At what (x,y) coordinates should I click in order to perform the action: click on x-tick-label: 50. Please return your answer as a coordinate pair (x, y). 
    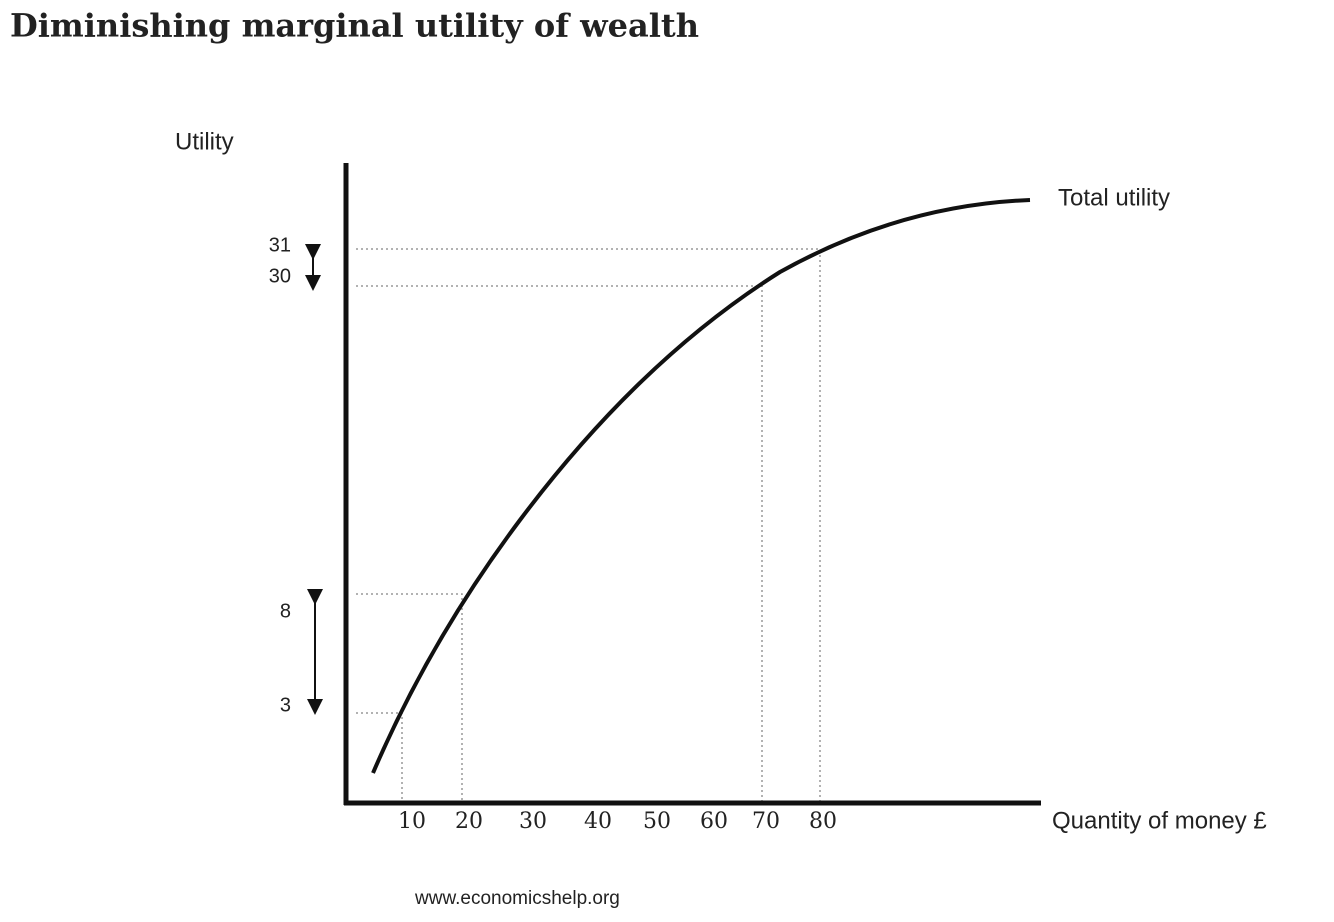
    Looking at the image, I should click on (657, 821).